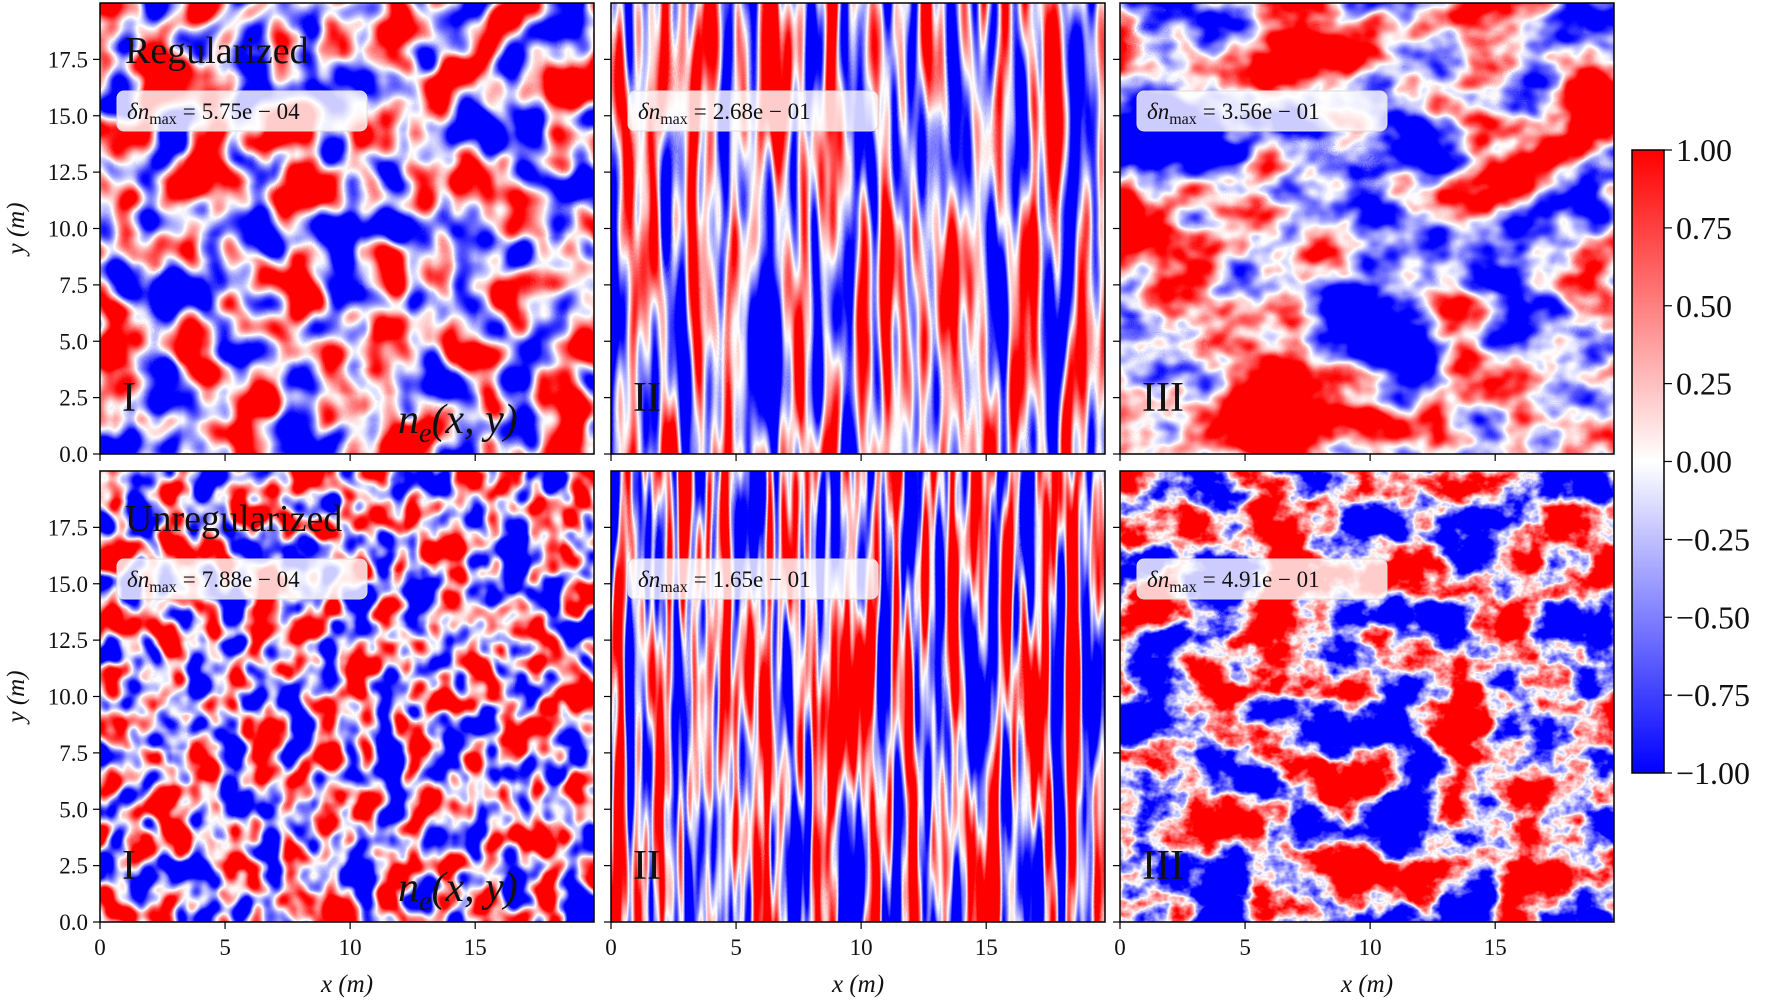 This screenshot has height=1001, width=1787. What do you see at coordinates (217, 51) in the screenshot?
I see `panel-title: Regularized` at bounding box center [217, 51].